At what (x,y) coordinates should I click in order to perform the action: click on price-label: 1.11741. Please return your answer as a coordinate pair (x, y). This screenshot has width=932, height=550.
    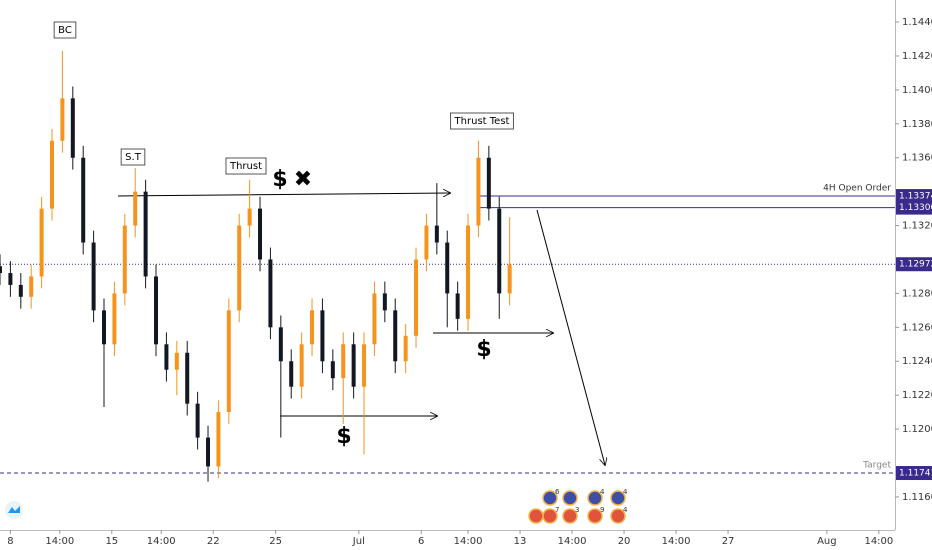
    Looking at the image, I should click on (915, 474).